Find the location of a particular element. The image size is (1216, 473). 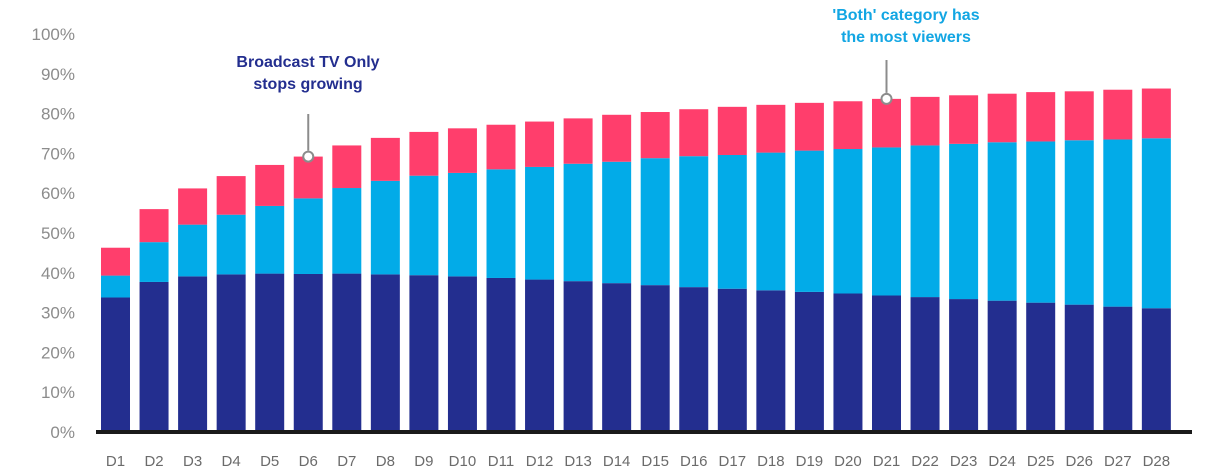

x-tick-label: D24 is located at coordinates (1002, 461).